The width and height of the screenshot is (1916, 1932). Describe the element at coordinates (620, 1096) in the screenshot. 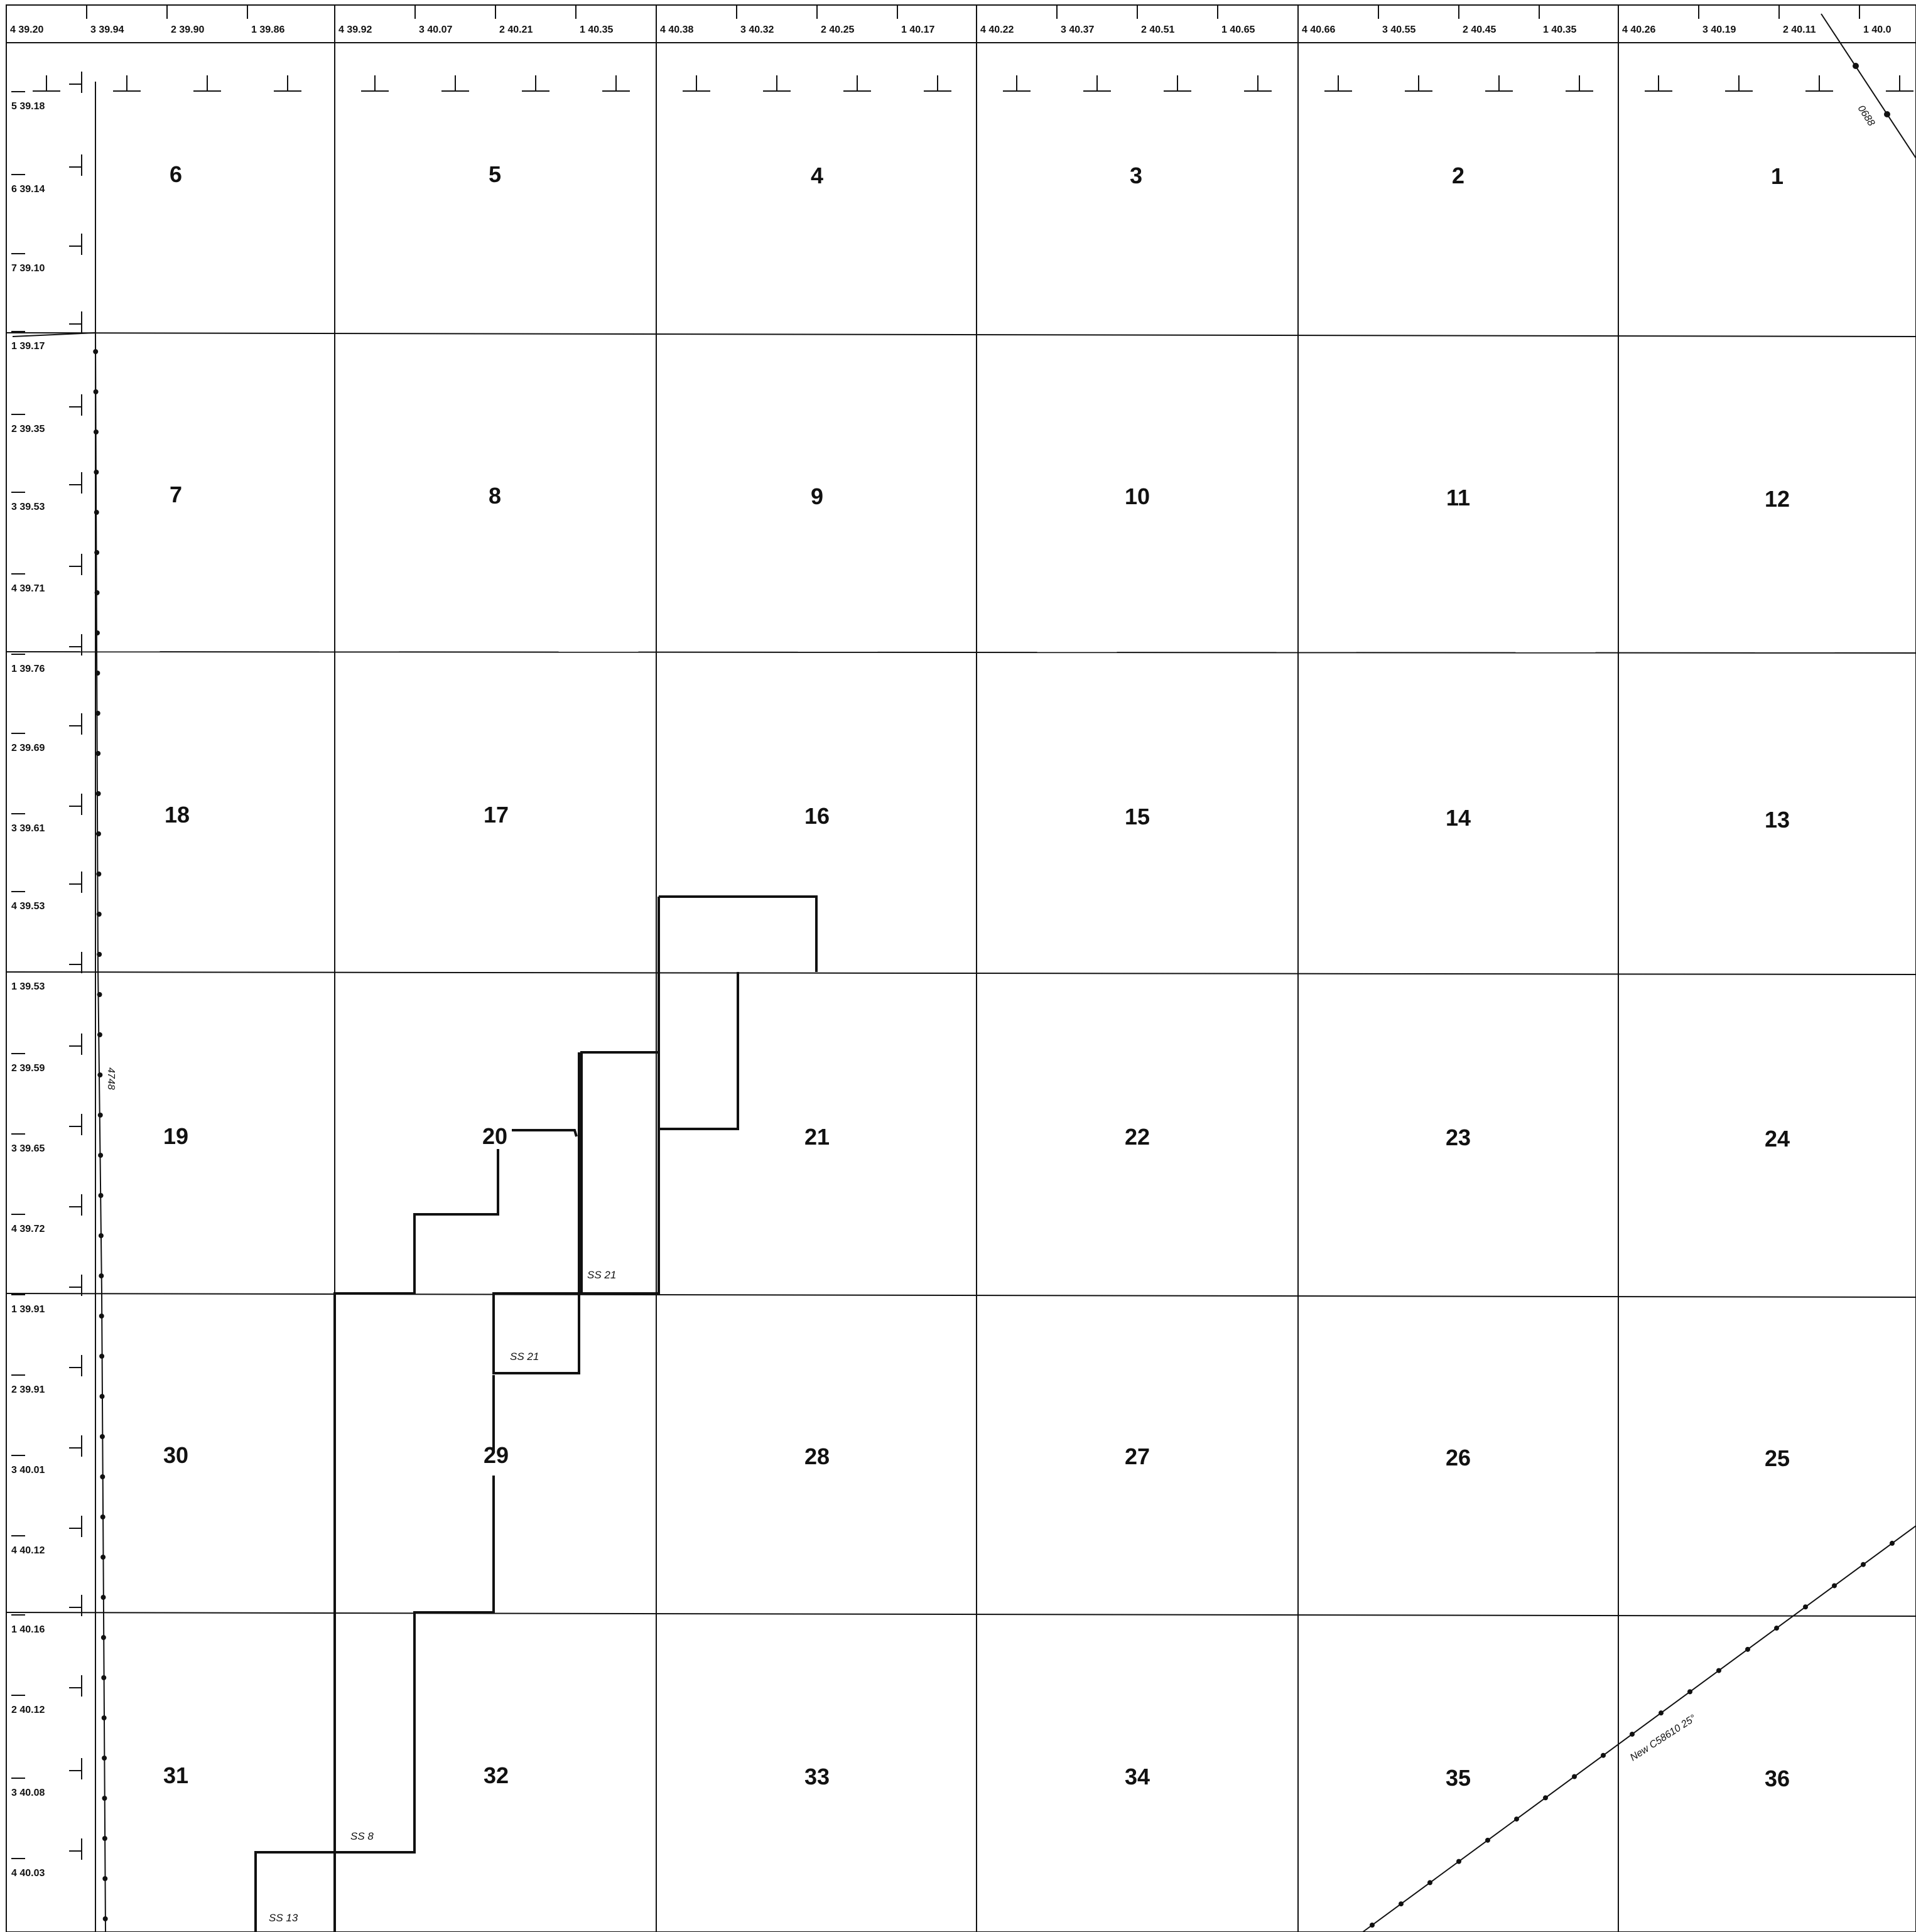

I see `parcel-boundary` at that location.